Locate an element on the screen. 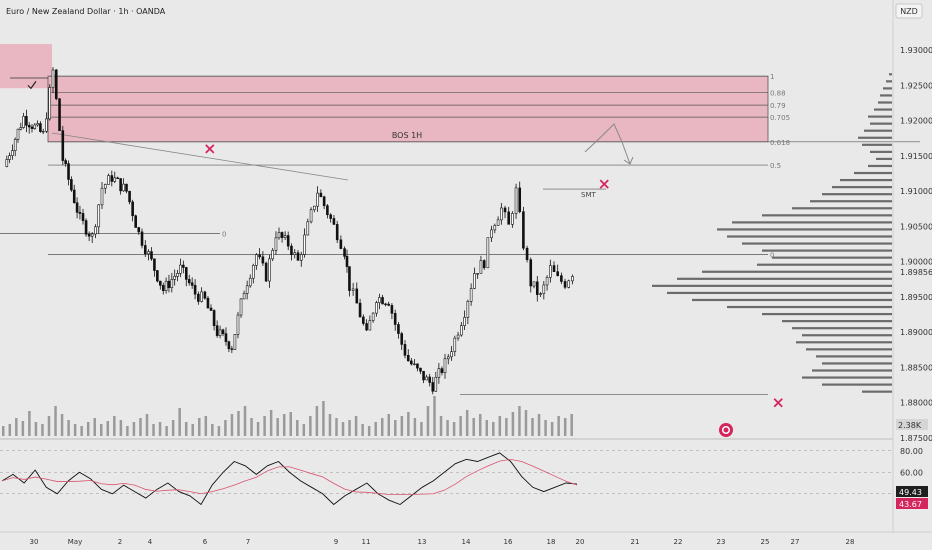 The image size is (932, 550). time-tick: 30 is located at coordinates (34, 542).